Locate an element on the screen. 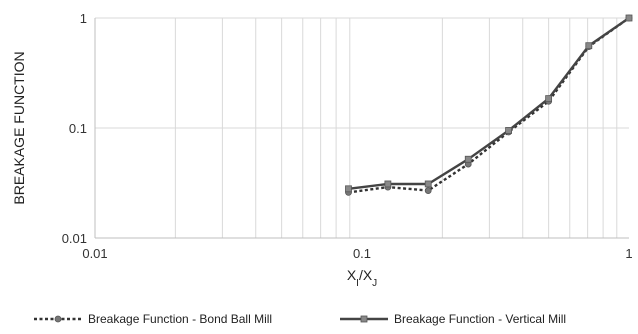  y-tick-label: 0.01 is located at coordinates (74, 238).